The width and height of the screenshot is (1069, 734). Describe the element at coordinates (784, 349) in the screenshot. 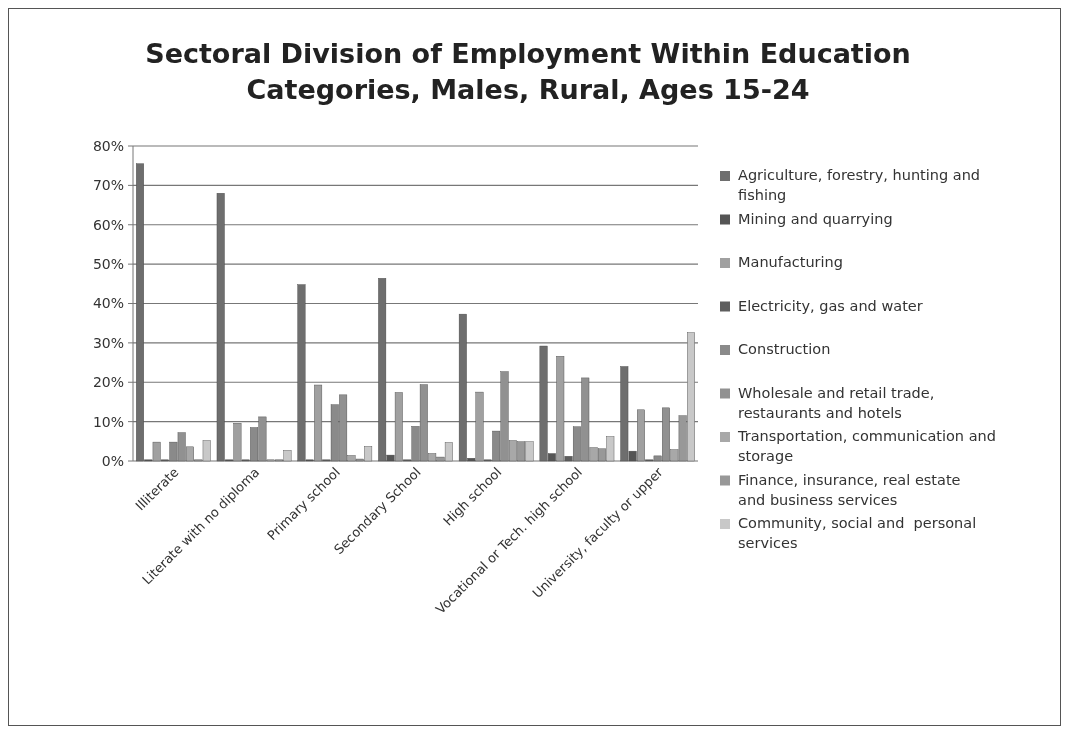

I see `legend-label: Construction` at that location.